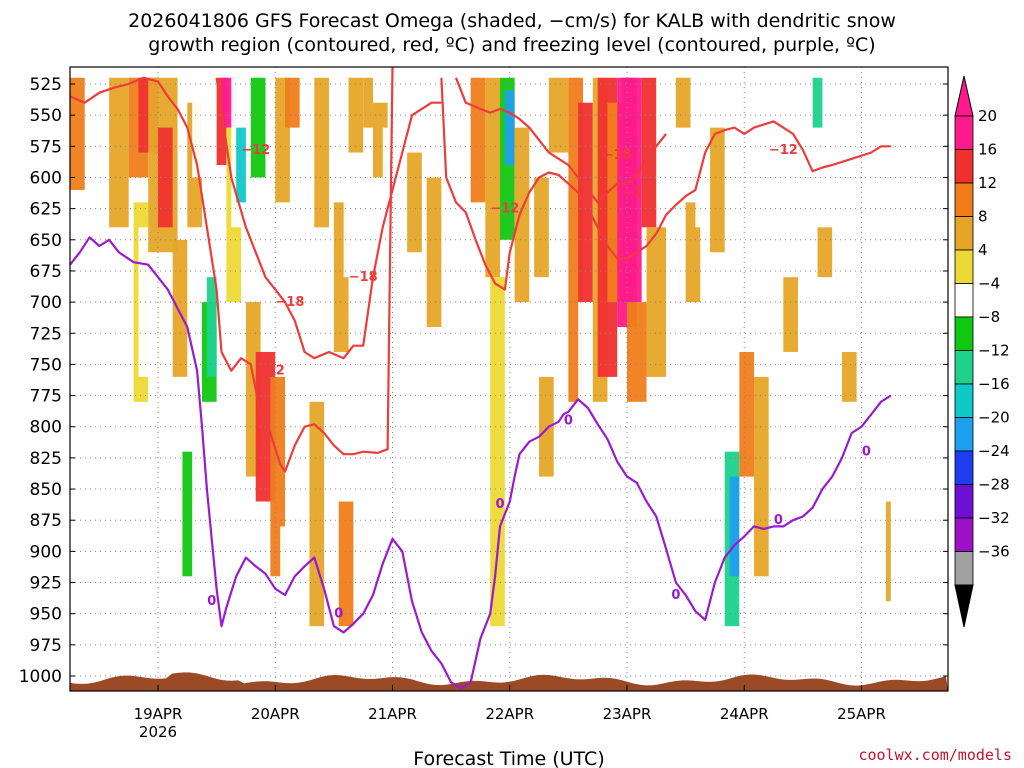 The height and width of the screenshot is (768, 1024). I want to click on x-tick-label: 22APR, so click(509, 714).